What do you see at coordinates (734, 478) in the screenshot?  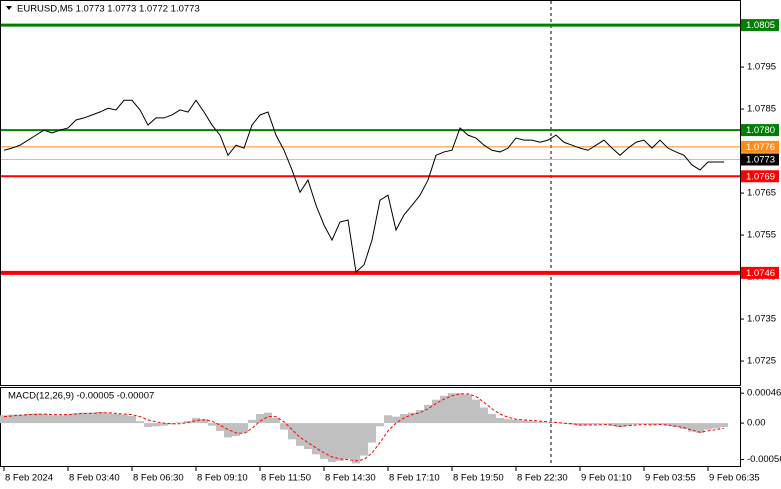 I see `x-tick-label: 9 Feb 06:35` at bounding box center [734, 478].